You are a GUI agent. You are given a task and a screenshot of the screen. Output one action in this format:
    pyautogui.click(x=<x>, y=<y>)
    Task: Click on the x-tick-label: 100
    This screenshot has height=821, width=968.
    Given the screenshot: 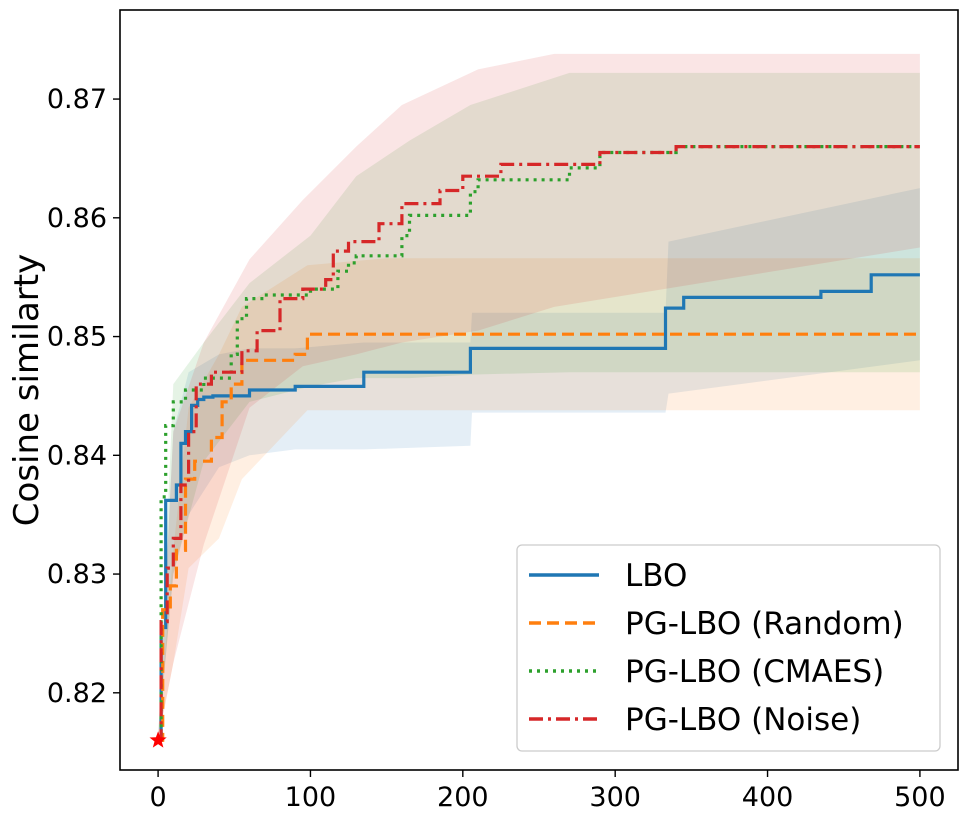 What is the action you would take?
    pyautogui.click(x=311, y=797)
    